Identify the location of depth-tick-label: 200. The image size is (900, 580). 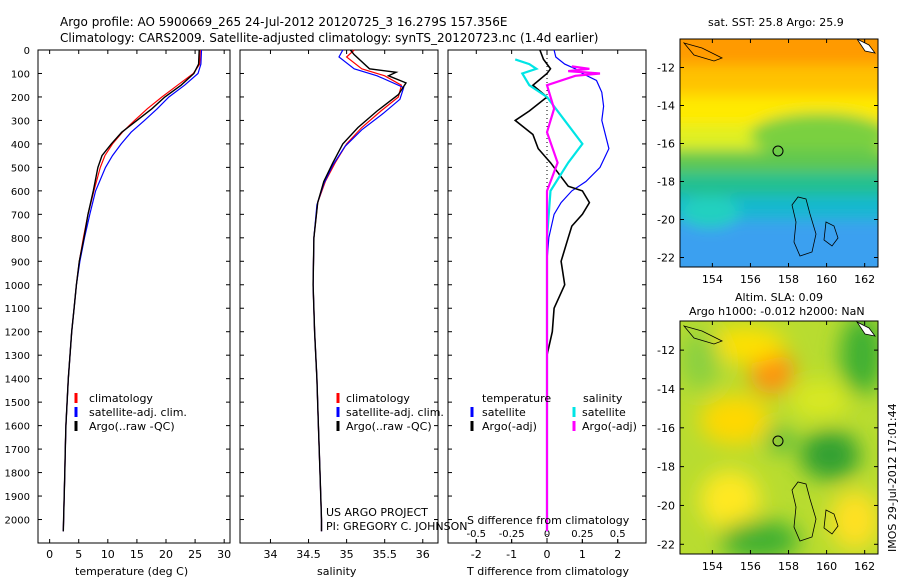
(20, 98).